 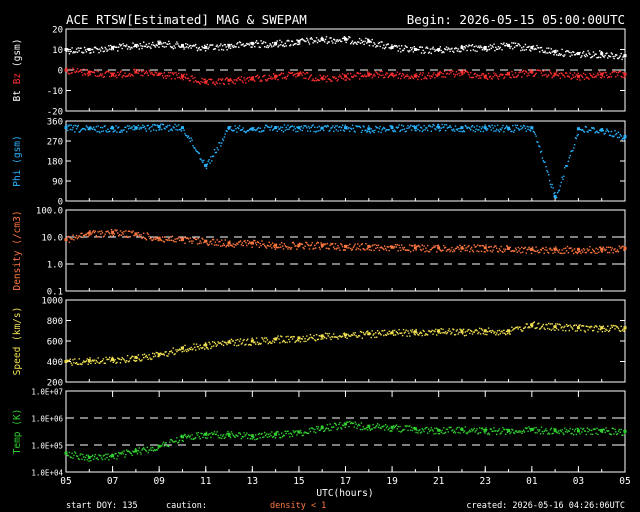 What do you see at coordinates (55, 123) in the screenshot?
I see `y-tick-label: 360` at bounding box center [55, 123].